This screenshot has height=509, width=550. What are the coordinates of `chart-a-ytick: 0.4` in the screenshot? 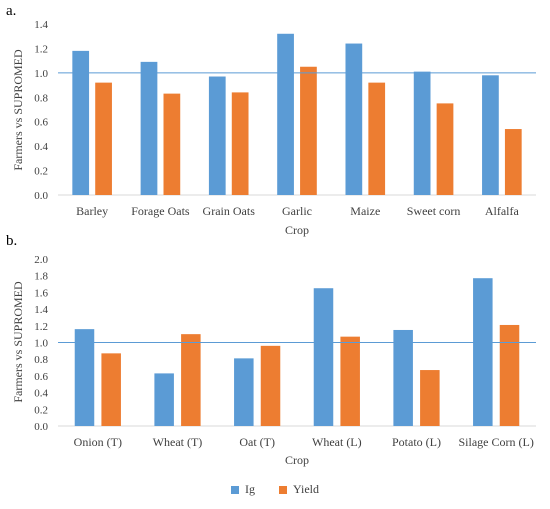 It's located at (41, 147).